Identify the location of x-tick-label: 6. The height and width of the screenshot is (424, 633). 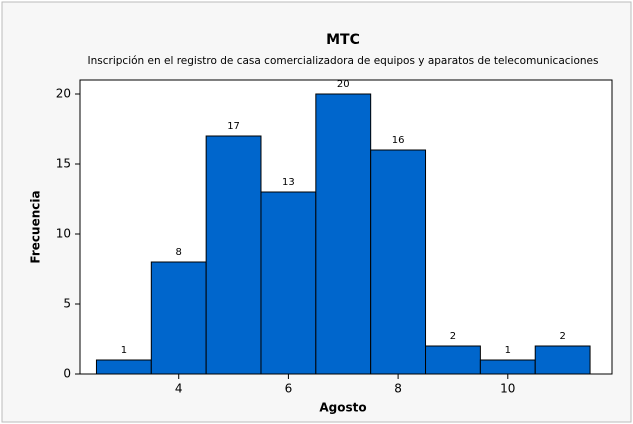
(289, 389).